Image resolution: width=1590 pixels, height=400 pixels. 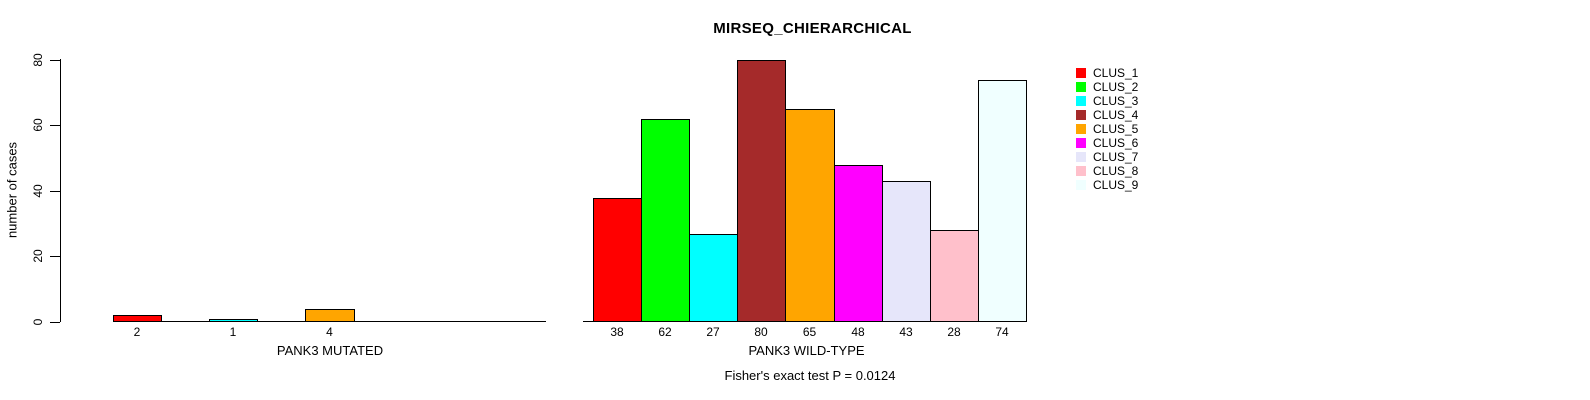 I want to click on y-tick-label: 0, so click(x=38, y=322).